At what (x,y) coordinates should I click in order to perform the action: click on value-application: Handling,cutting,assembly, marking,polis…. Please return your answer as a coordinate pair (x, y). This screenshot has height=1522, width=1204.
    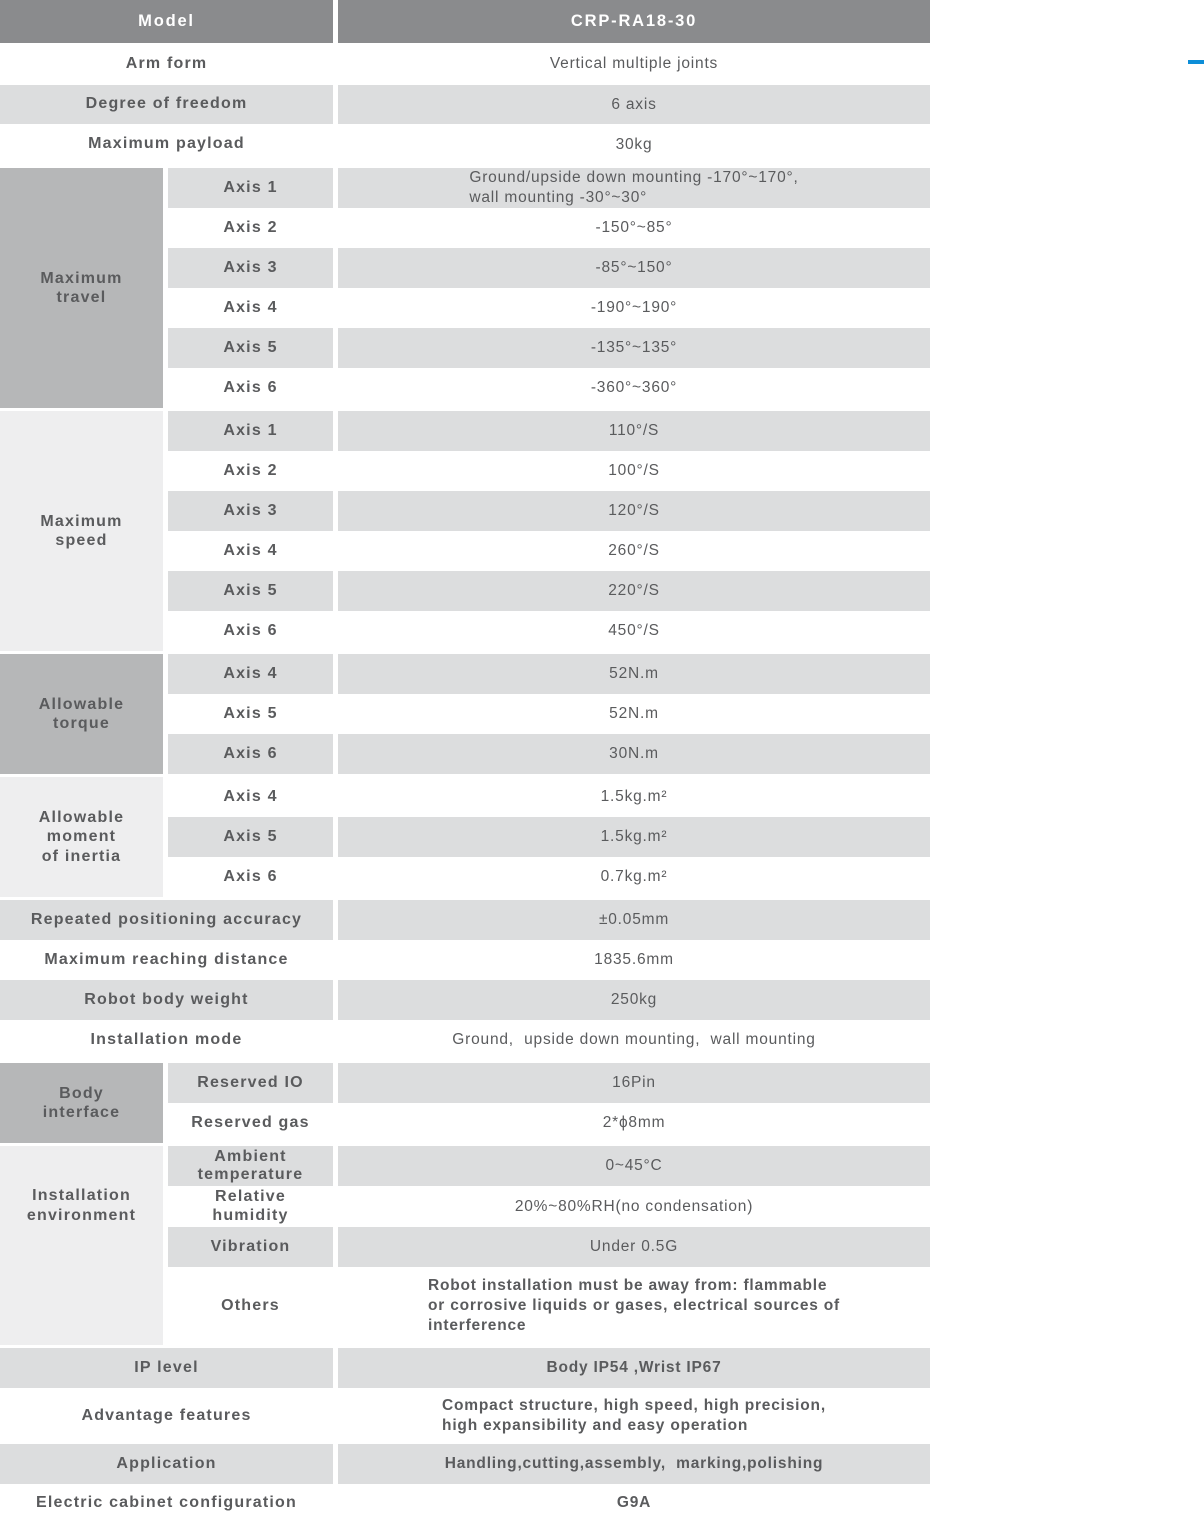
    Looking at the image, I should click on (634, 1464).